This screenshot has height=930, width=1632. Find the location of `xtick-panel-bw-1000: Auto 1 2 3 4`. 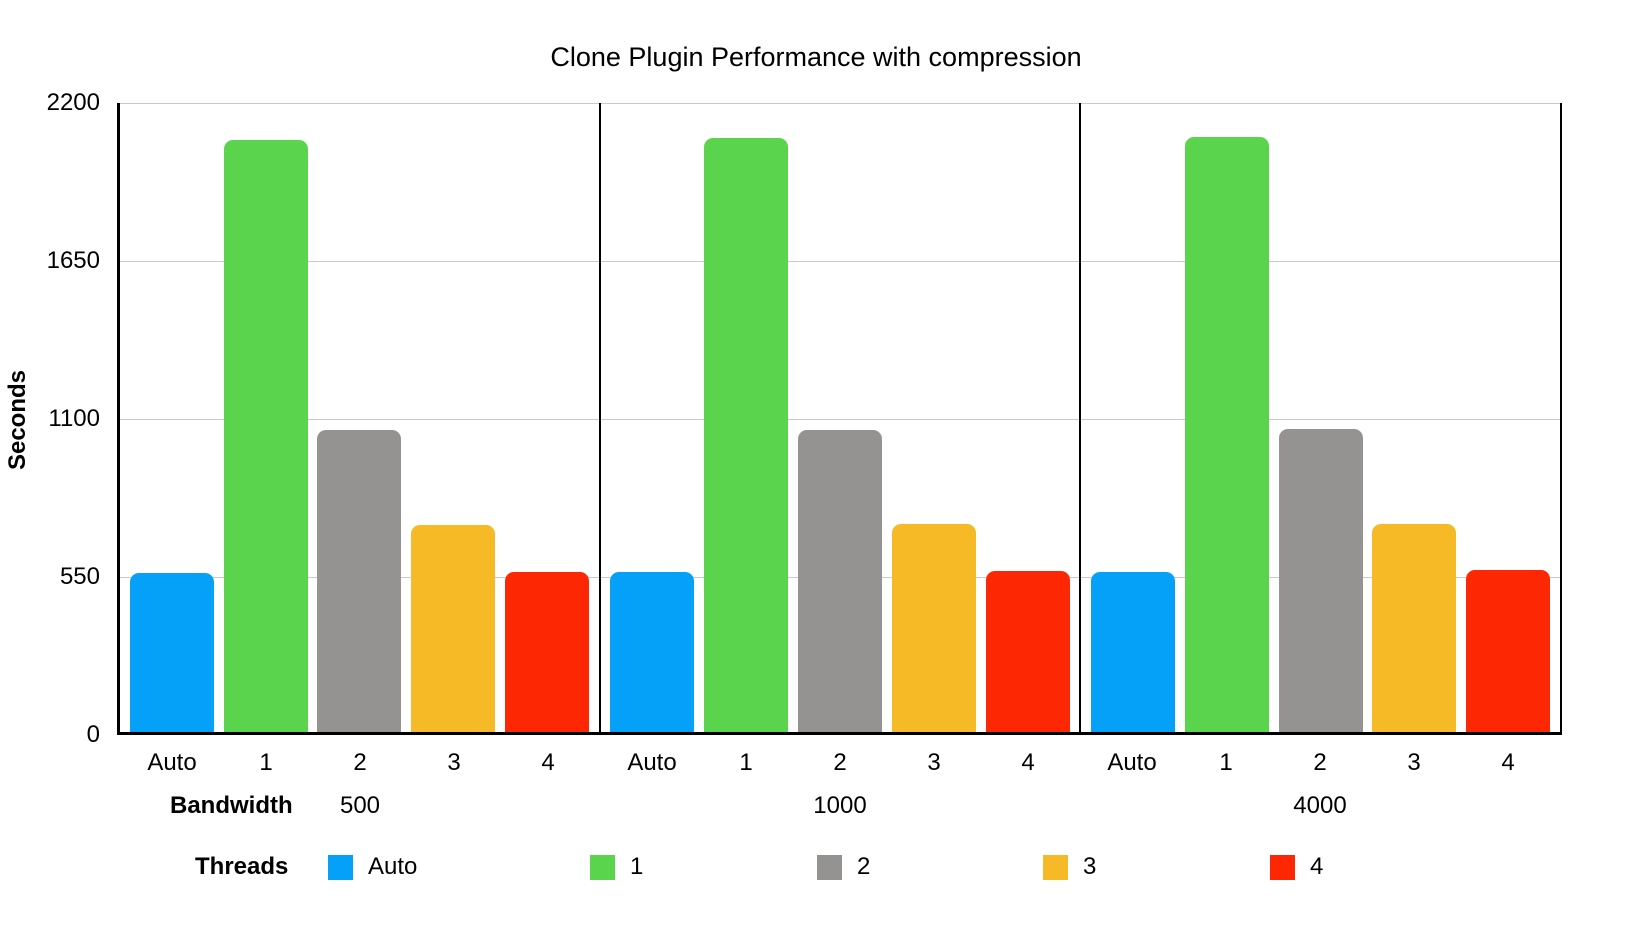

xtick-panel-bw-1000: Auto 1 2 3 4 is located at coordinates (840, 763).